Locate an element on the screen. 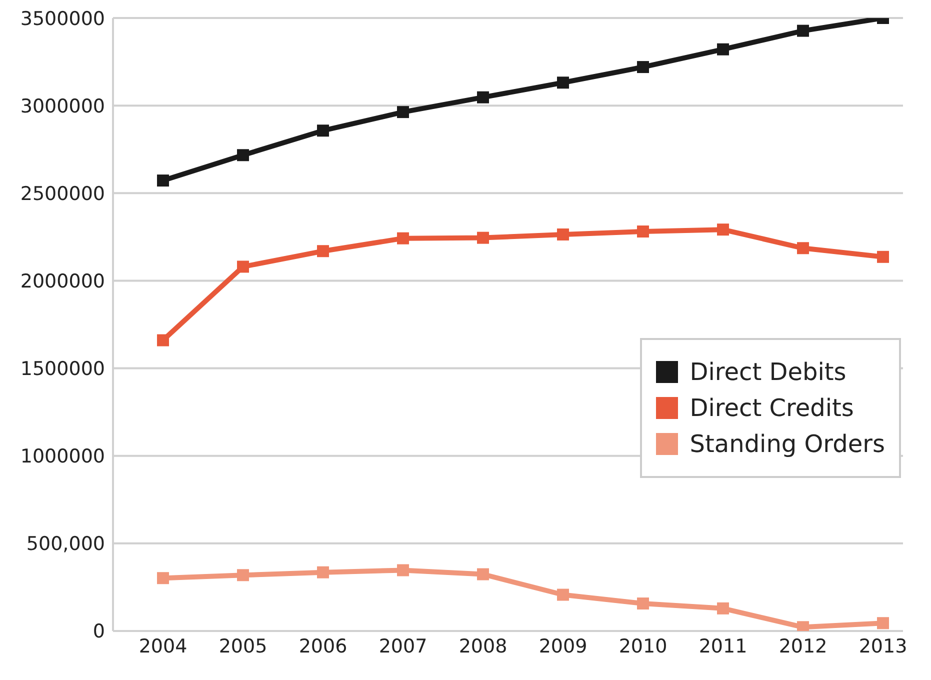  x-tick-label: 2007 is located at coordinates (403, 646).